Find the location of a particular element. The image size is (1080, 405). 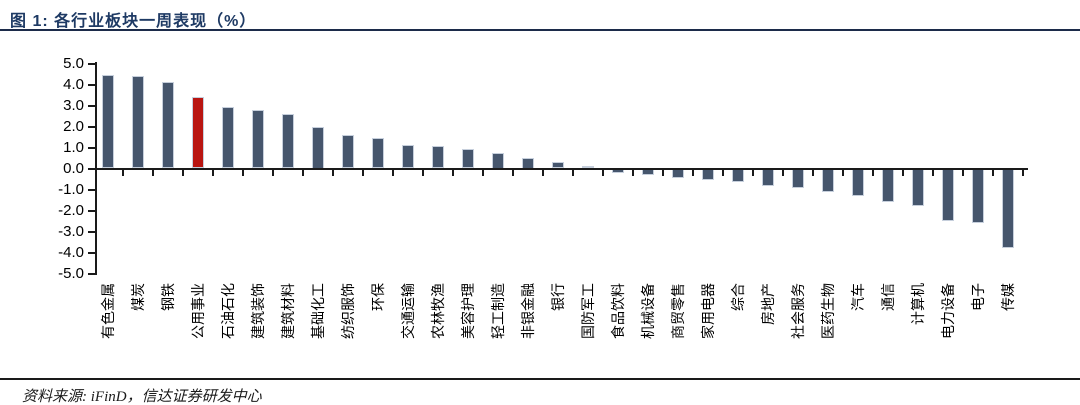

x-category-label: 非银金融 is located at coordinates (528, 311).